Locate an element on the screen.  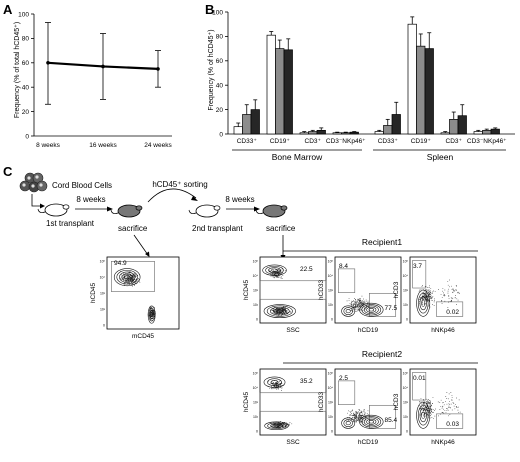
flow-plot: 10⁵ 10⁴ 10³ 10² 0 hCD45 SSC 35.2 is located at coordinates (285, 407).